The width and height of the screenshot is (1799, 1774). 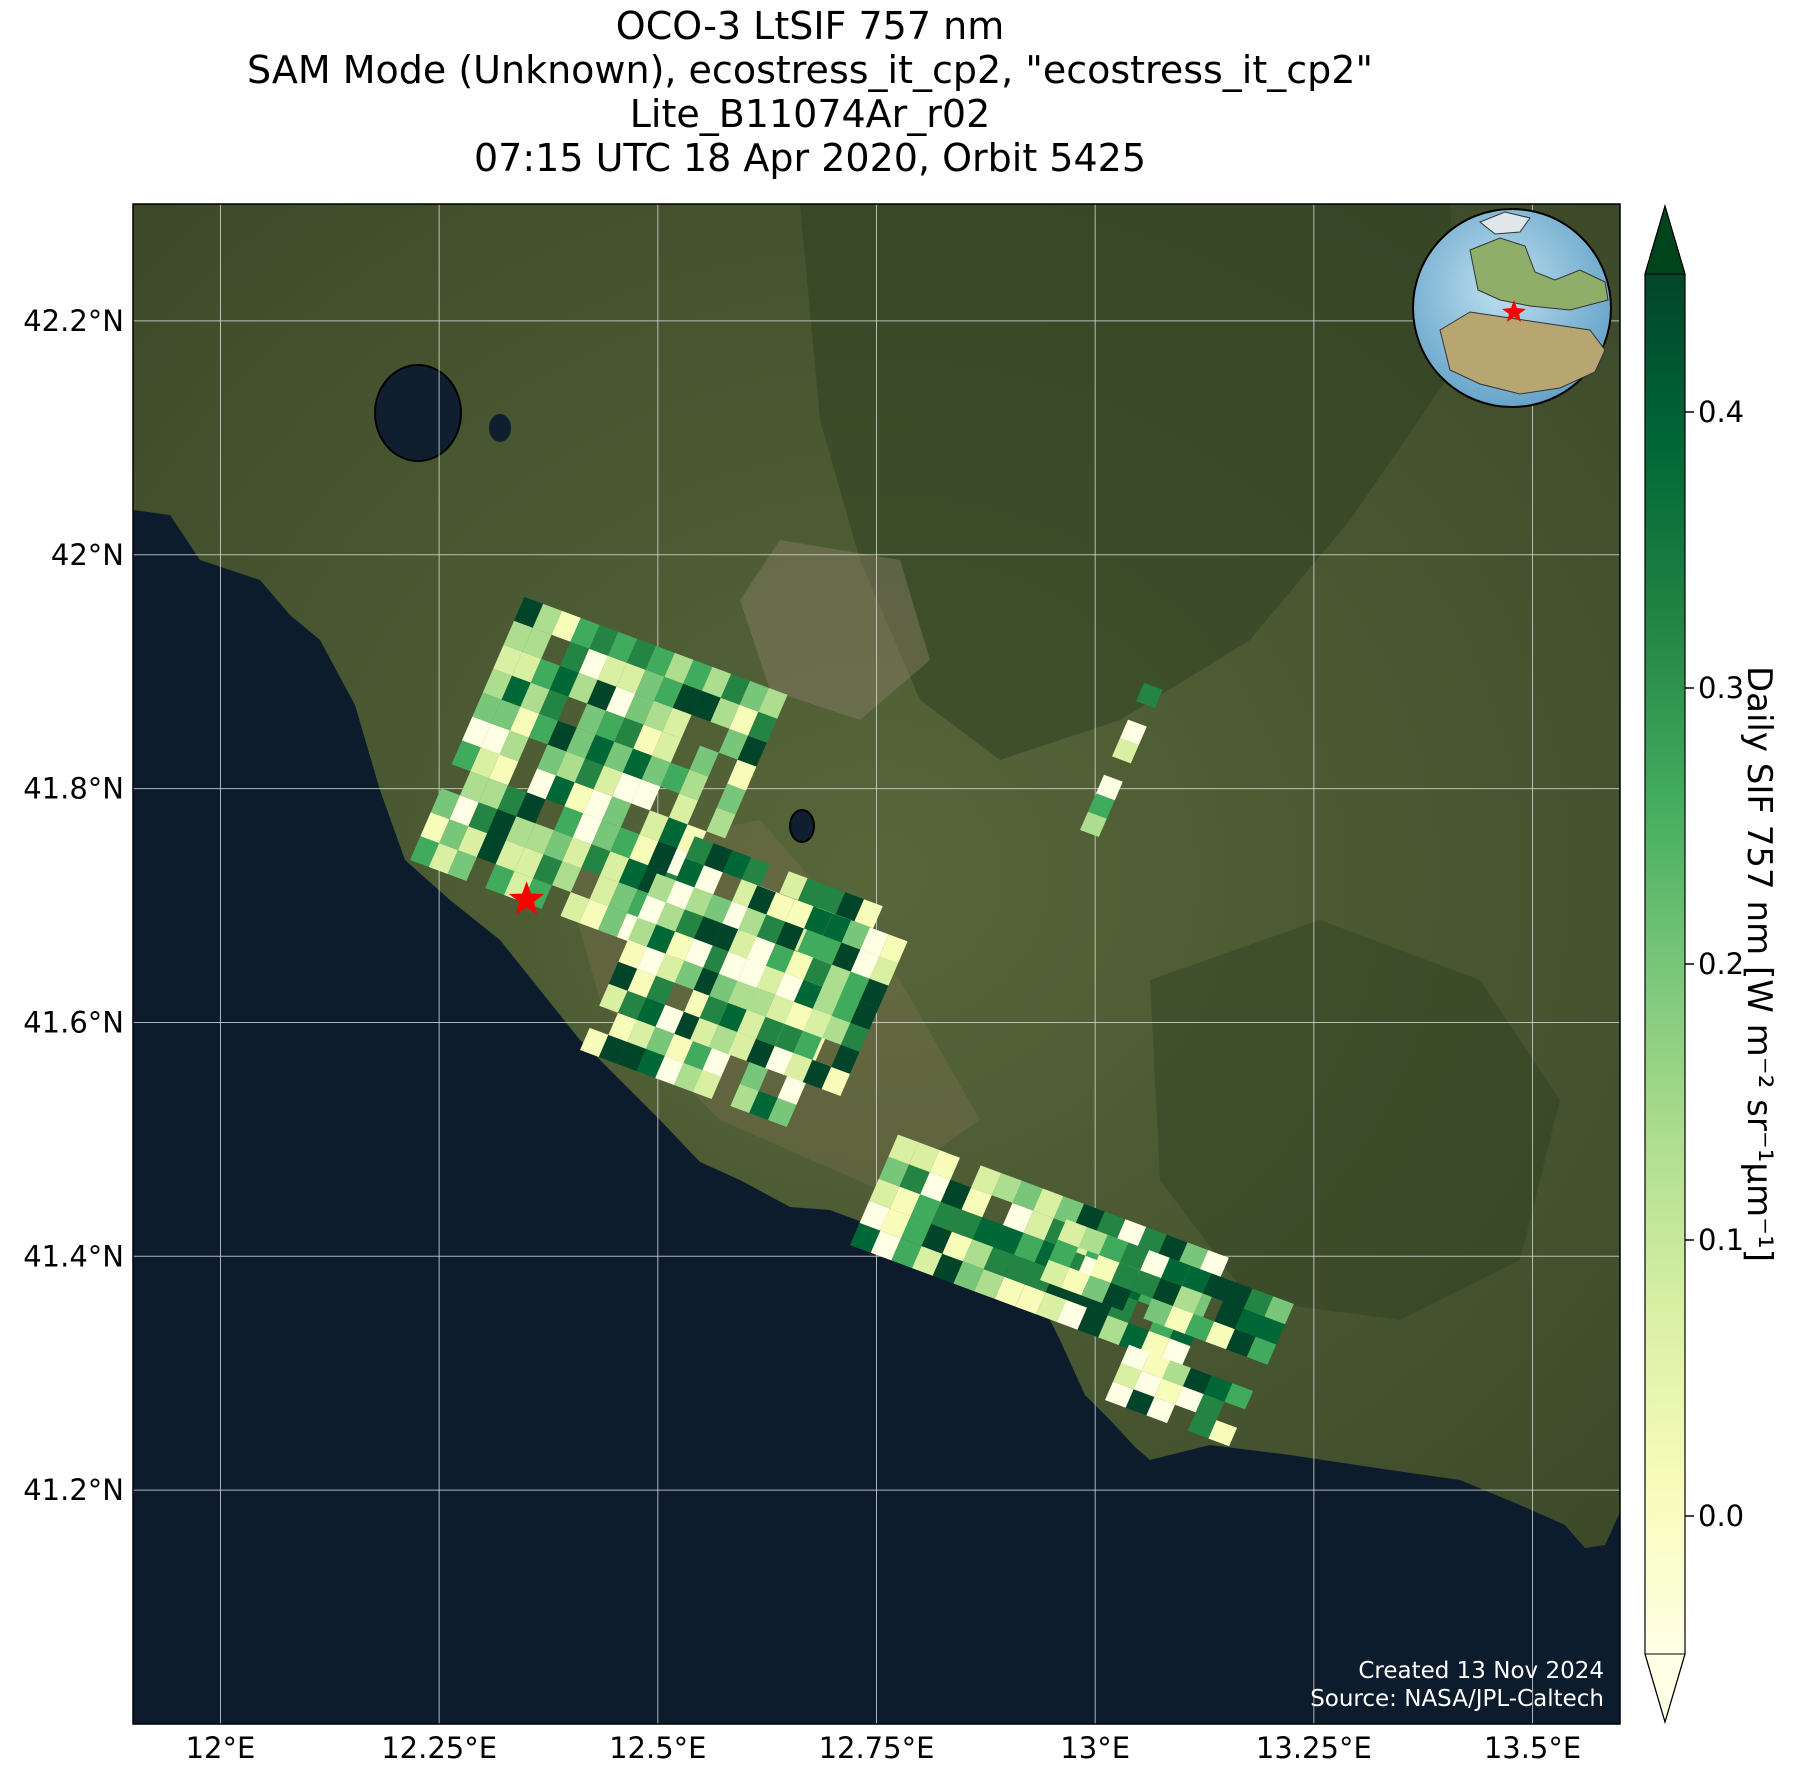 What do you see at coordinates (73, 1256) in the screenshot?
I see `lat-tick-label: 41.4°N` at bounding box center [73, 1256].